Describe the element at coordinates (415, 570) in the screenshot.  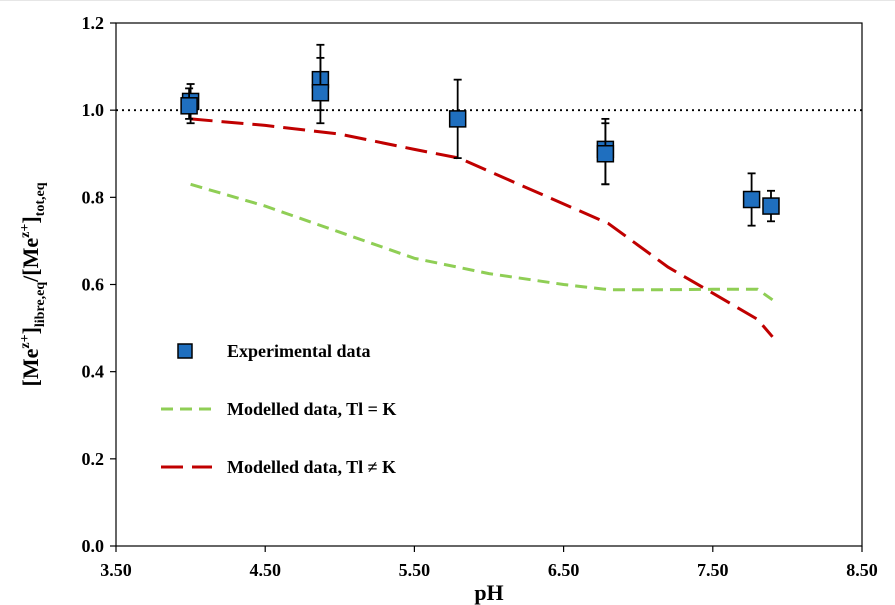
I see `x-tick-label: 5.50` at that location.